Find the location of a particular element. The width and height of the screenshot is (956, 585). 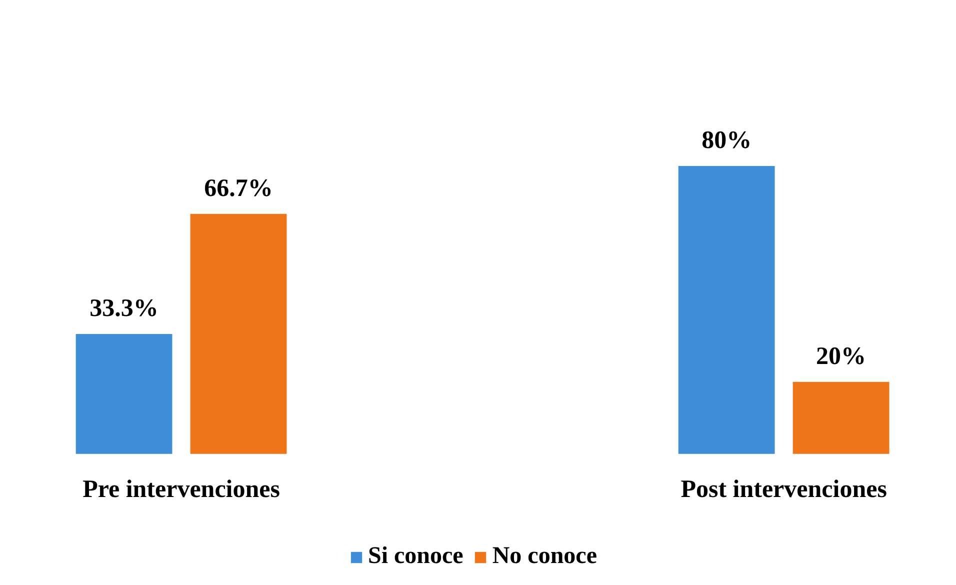

data-label: 80% is located at coordinates (727, 140).